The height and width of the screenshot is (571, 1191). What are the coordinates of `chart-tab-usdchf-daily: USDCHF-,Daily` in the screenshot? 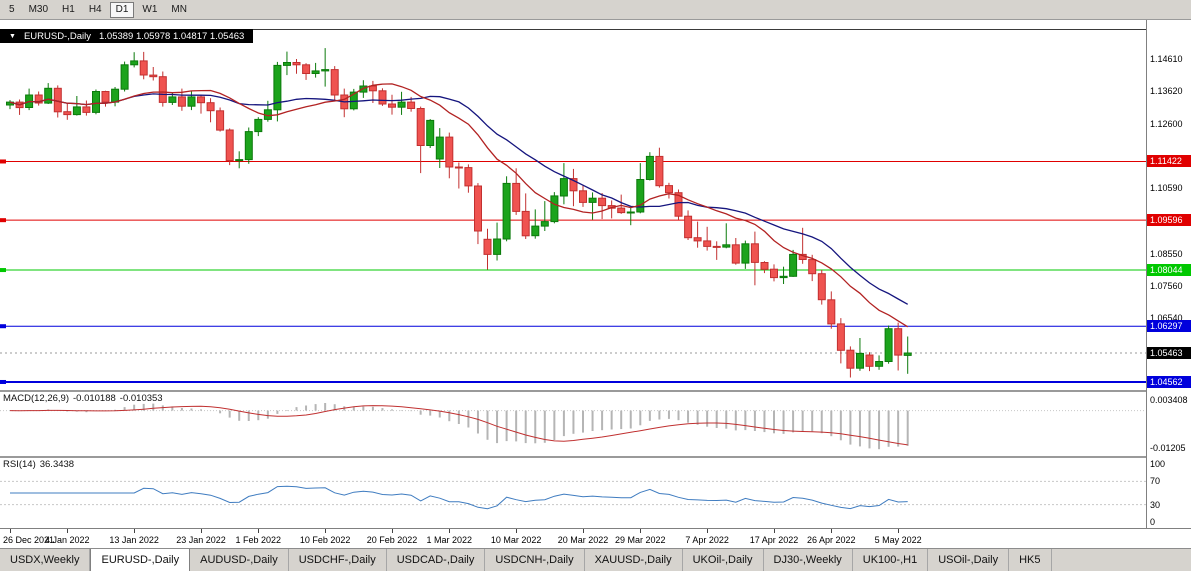 It's located at (338, 560).